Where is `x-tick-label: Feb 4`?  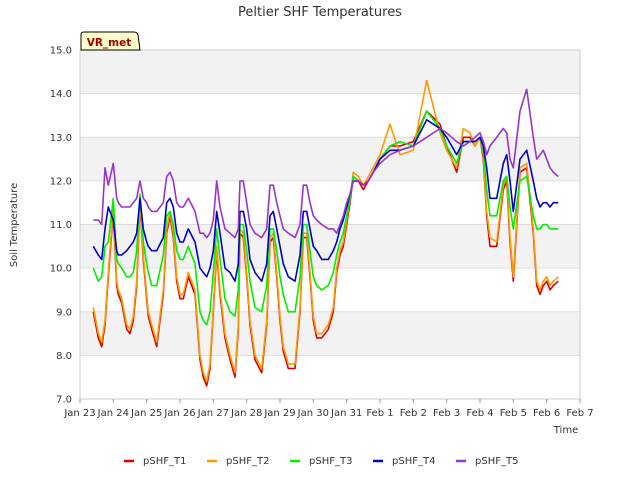 x-tick-label: Feb 4 is located at coordinates (479, 413).